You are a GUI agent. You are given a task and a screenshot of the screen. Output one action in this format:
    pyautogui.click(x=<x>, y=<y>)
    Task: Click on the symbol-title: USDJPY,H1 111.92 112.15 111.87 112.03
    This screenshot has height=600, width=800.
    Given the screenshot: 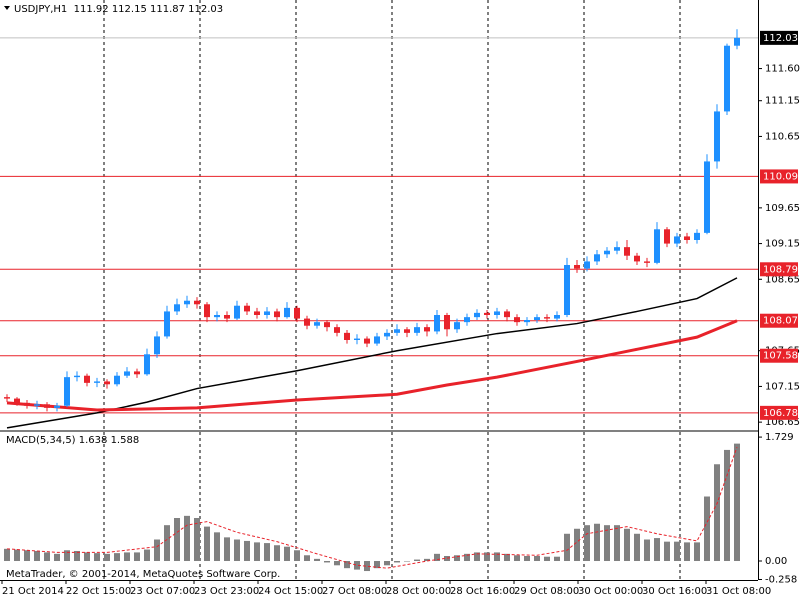 What is the action you would take?
    pyautogui.click(x=118, y=9)
    